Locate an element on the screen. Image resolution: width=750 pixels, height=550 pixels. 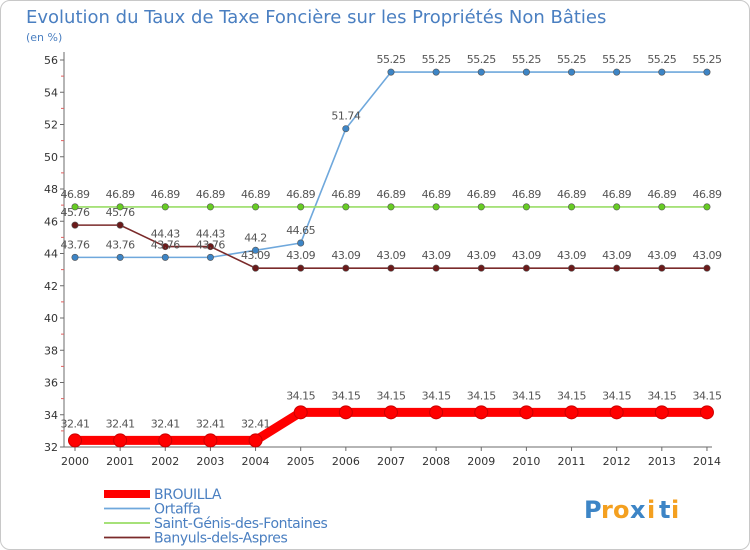
x-tick-label: 2007 is located at coordinates (391, 461).